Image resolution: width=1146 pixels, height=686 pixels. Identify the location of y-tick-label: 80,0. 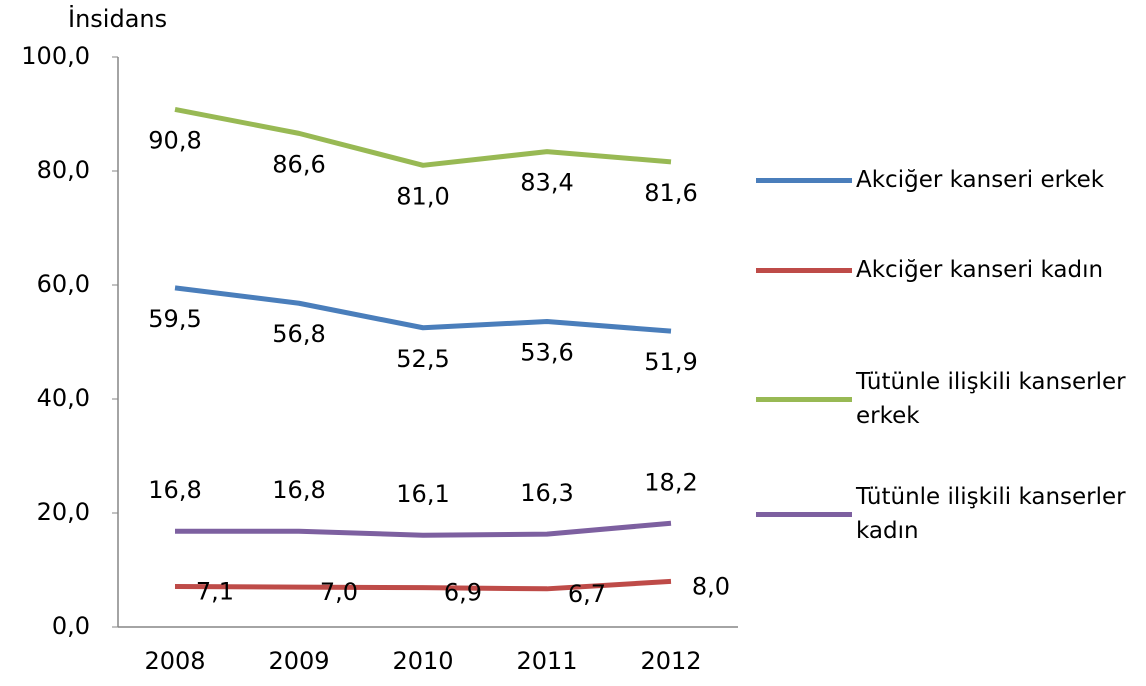
(63, 170).